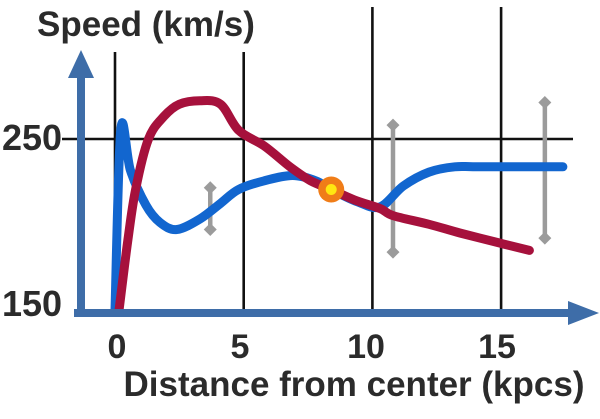 The width and height of the screenshot is (600, 419). I want to click on x-tick-10: 10, so click(366, 347).